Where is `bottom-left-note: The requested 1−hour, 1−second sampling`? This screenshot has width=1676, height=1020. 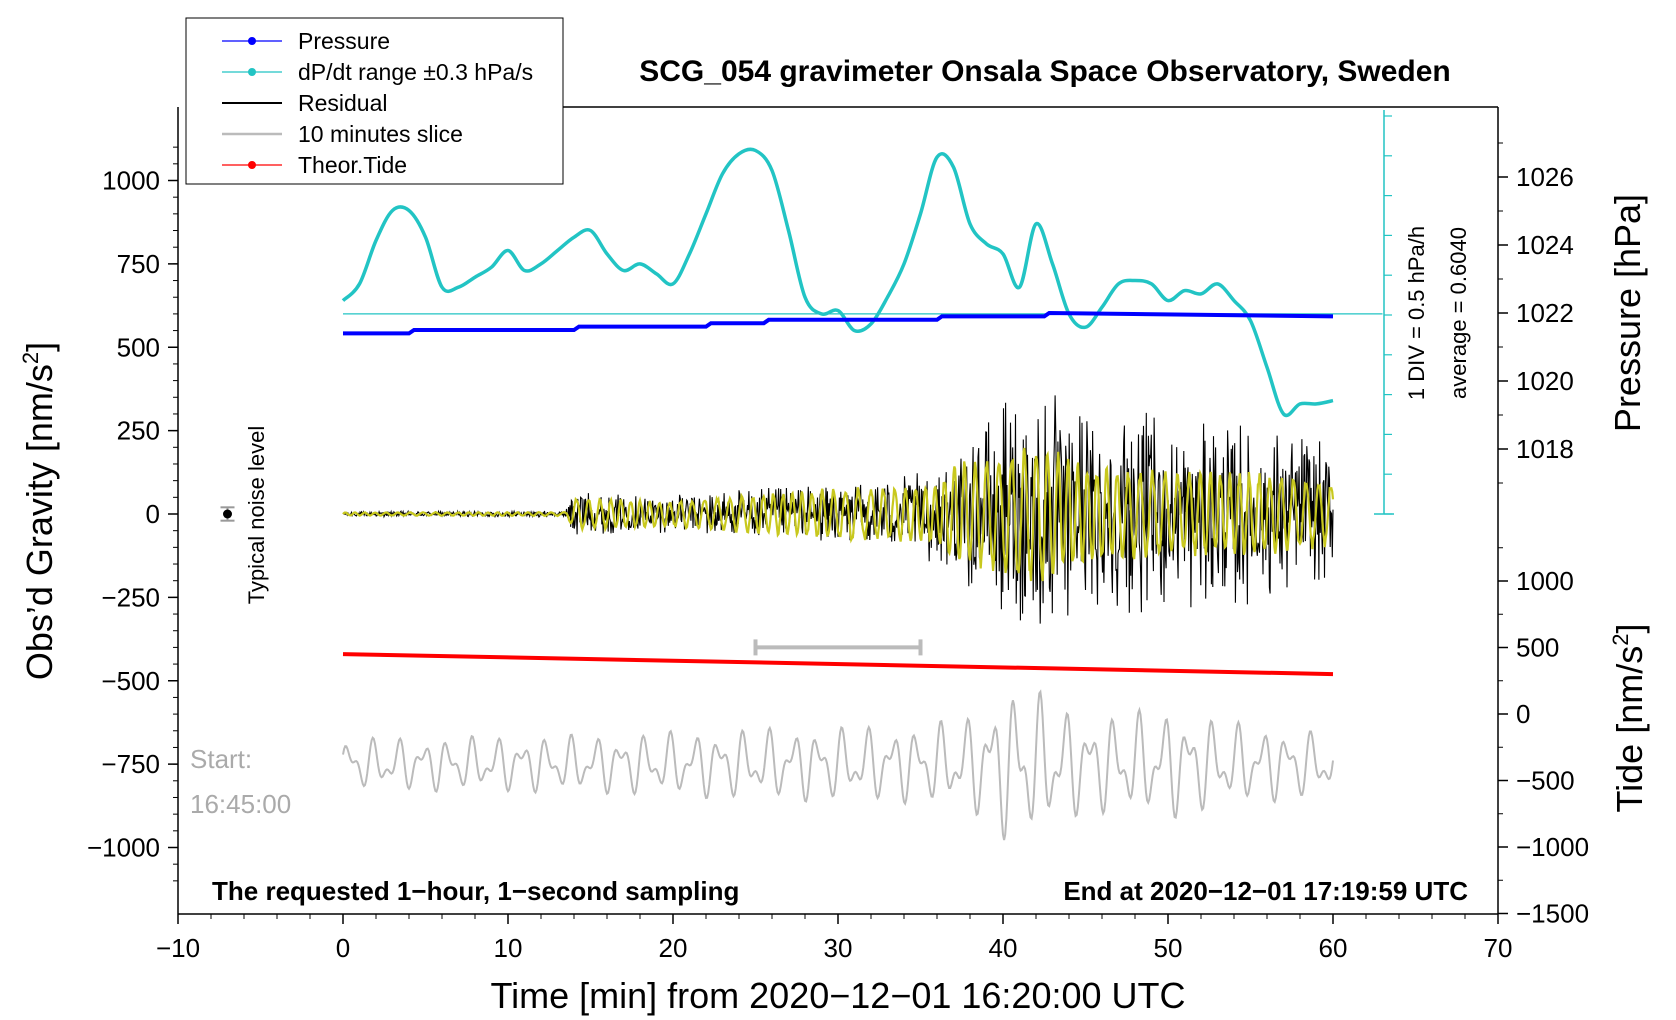 bottom-left-note: The requested 1−hour, 1−second sampling is located at coordinates (475, 891).